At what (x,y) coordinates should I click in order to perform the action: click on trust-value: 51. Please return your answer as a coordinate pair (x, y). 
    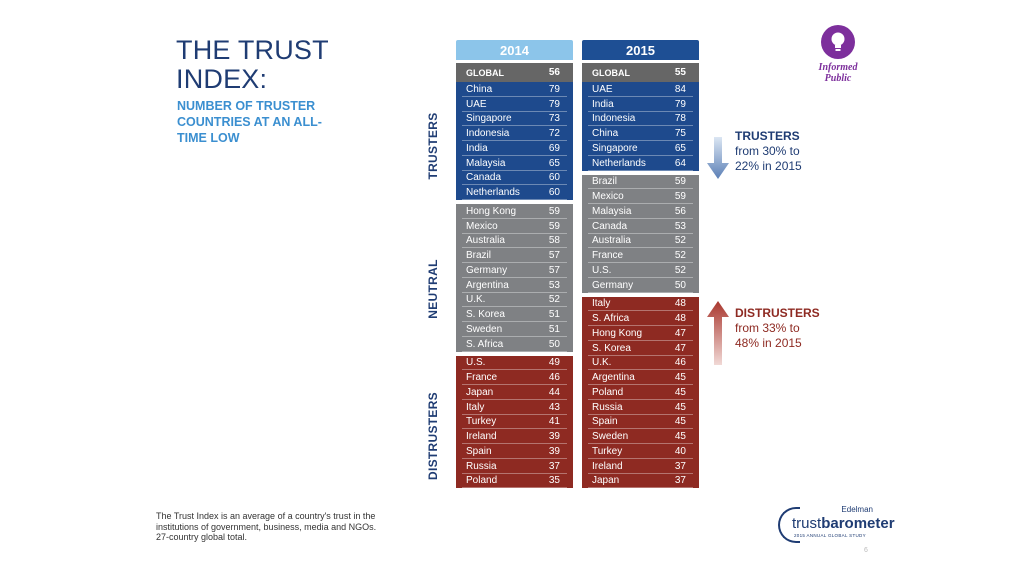
    Looking at the image, I should click on (554, 315).